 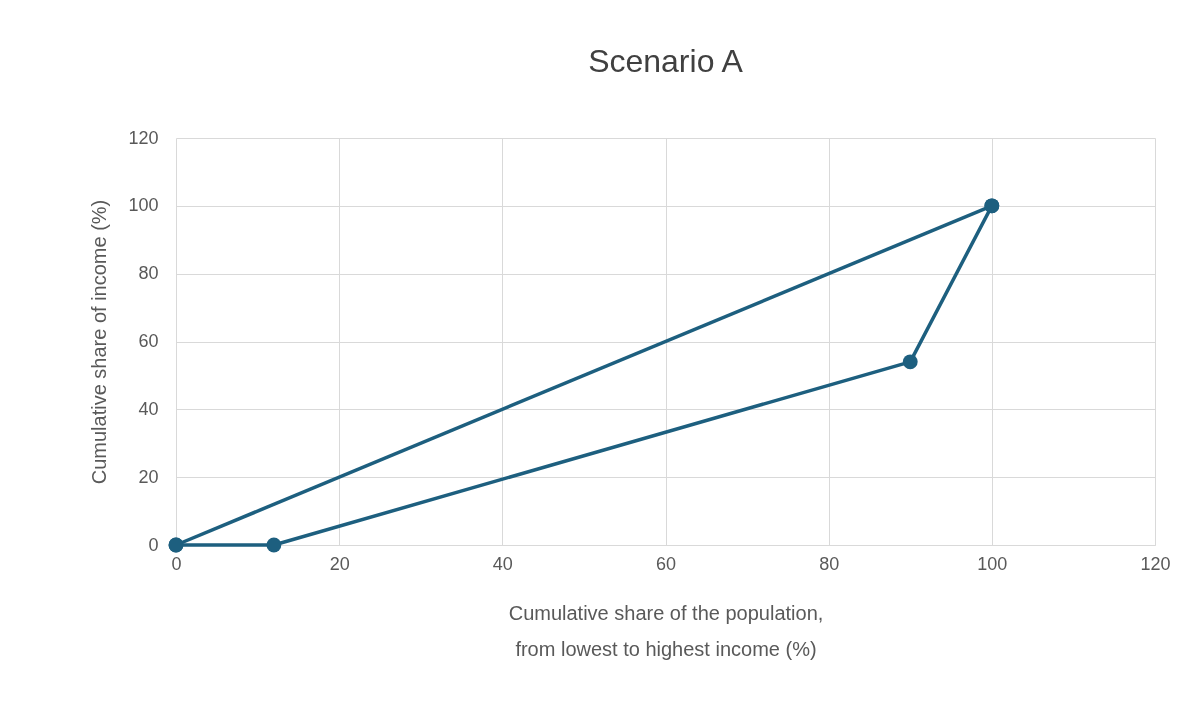 I want to click on chart-title: Scenario A, so click(x=666, y=61).